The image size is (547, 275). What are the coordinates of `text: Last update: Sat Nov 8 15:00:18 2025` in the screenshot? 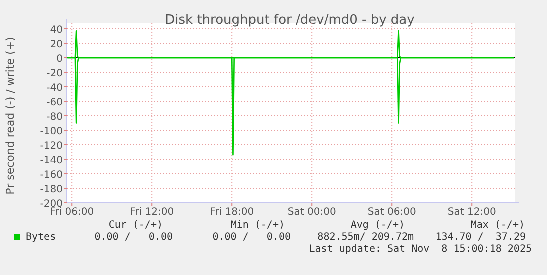 It's located at (420, 249).